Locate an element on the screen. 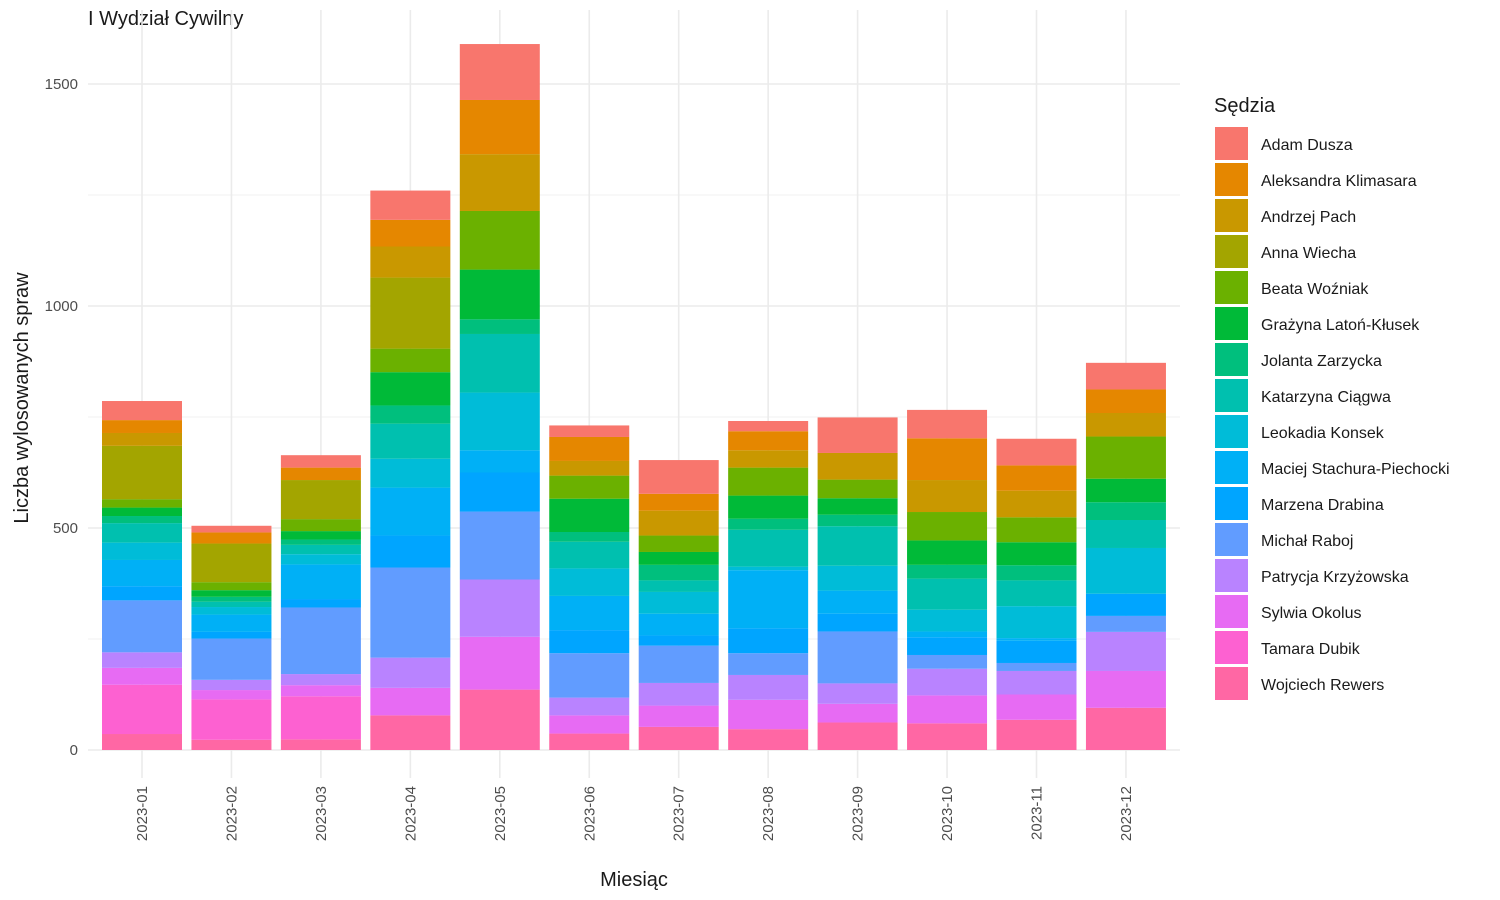 The width and height of the screenshot is (1500, 900). bar-segment: Marzena Drabina 2023-07: 23 is located at coordinates (678, 640).